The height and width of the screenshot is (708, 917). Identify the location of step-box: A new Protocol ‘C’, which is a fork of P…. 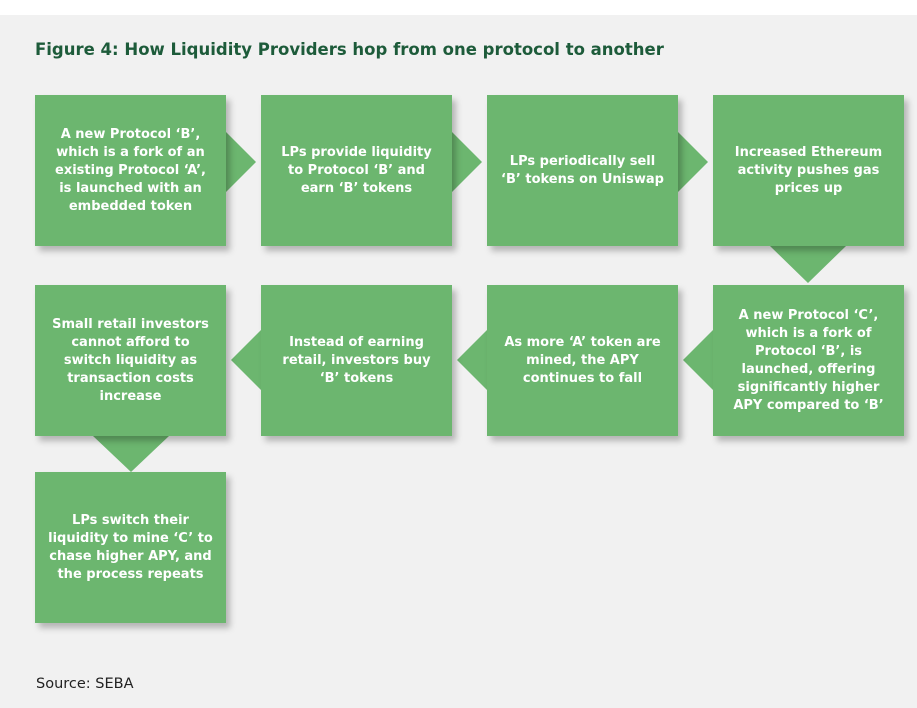
(808, 360).